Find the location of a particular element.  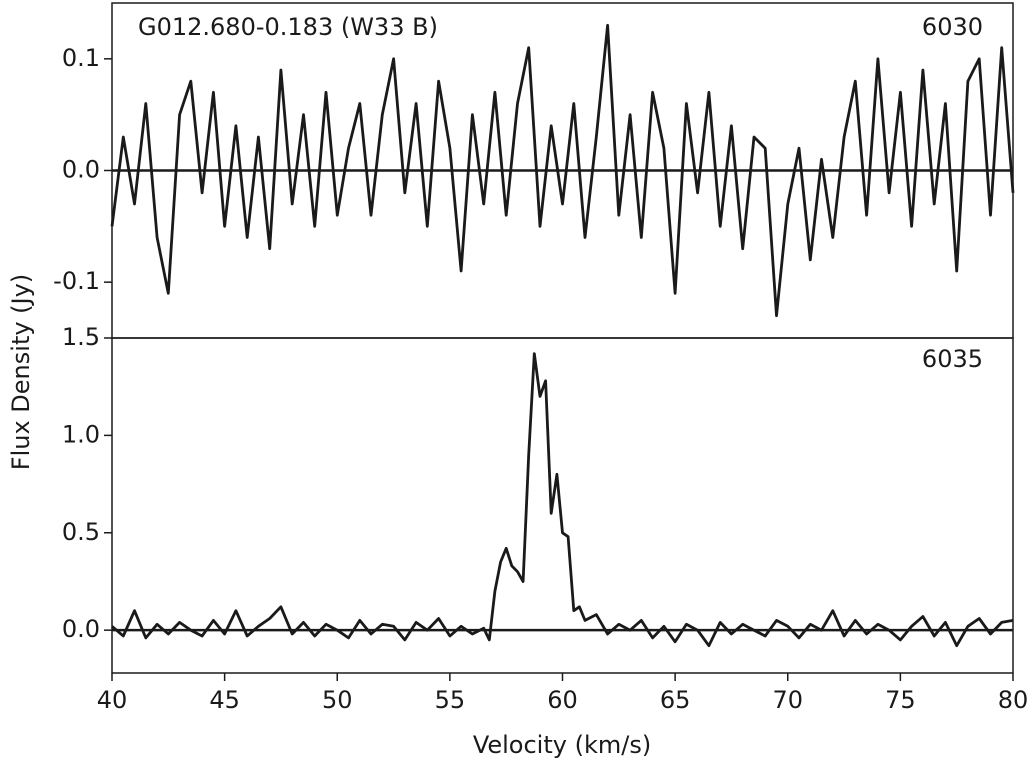

x-tick-label: 45 is located at coordinates (224, 700).